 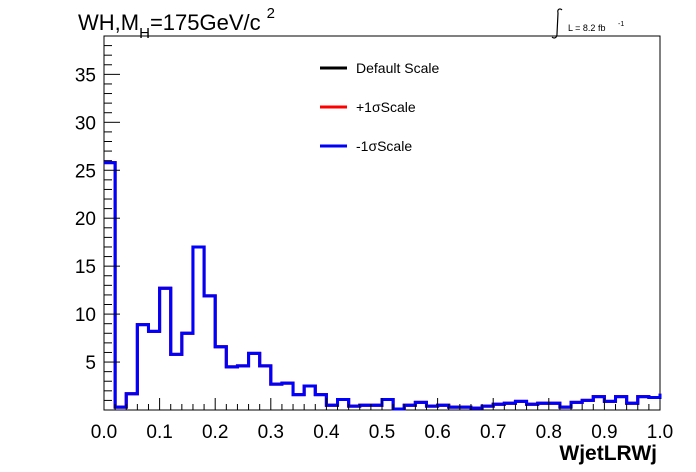 I want to click on legend: Default Scale +1σScale -1σScale, so click(x=379, y=107).